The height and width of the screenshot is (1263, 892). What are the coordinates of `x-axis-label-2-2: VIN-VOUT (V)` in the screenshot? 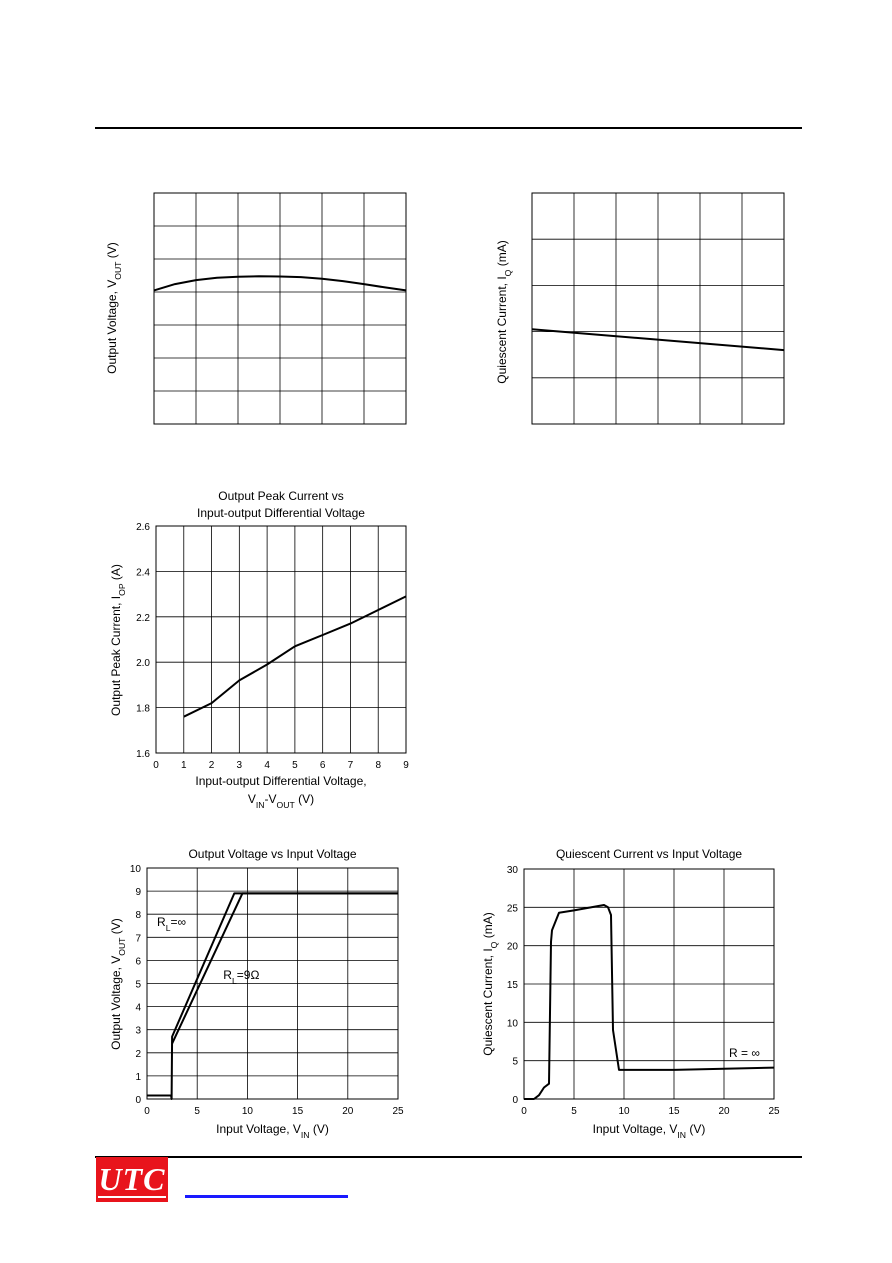 It's located at (281, 801).